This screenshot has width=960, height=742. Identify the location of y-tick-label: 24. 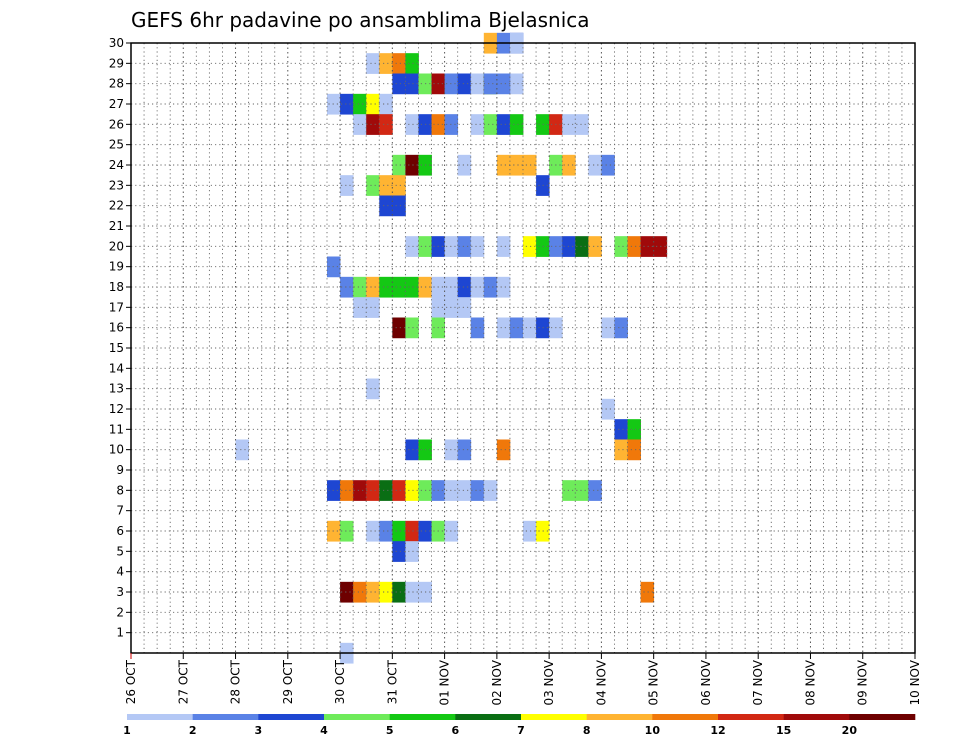
(116, 165).